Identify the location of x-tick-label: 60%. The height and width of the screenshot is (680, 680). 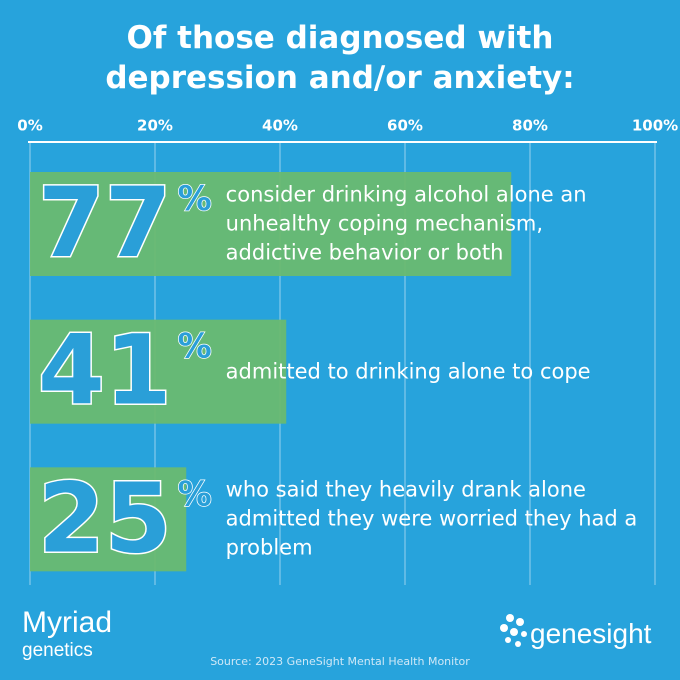
(405, 126).